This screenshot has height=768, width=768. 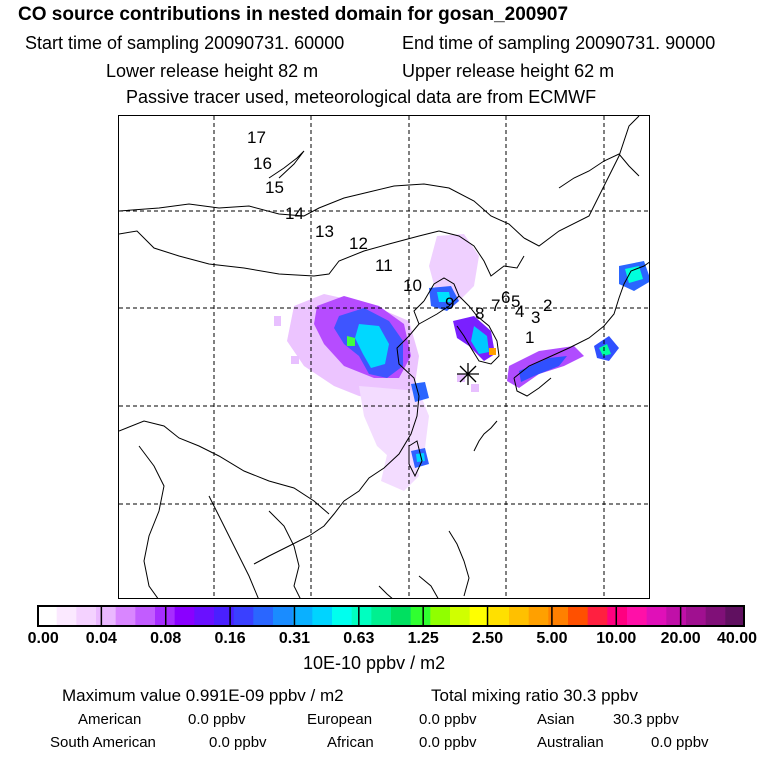 I want to click on colorbar-tick-label: 0.00, so click(x=43, y=638).